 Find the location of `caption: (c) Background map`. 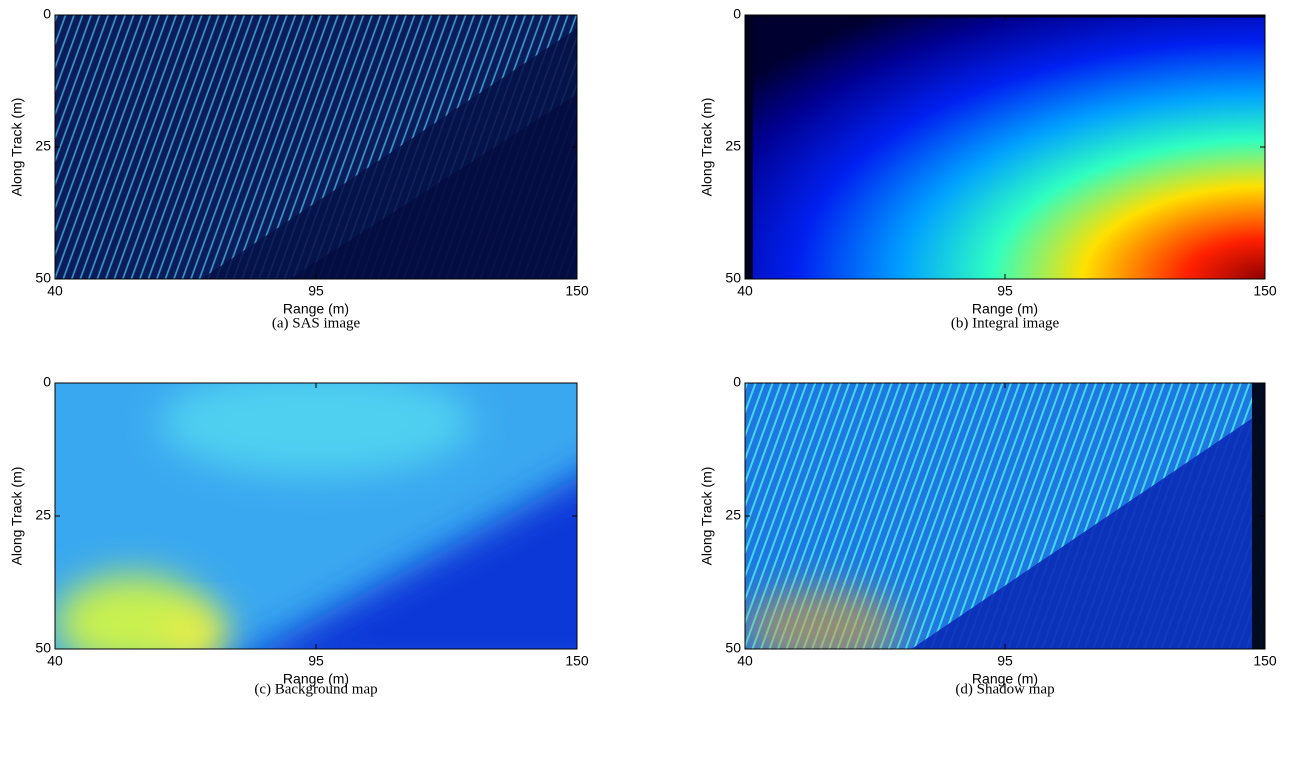

caption: (c) Background map is located at coordinates (315, 689).